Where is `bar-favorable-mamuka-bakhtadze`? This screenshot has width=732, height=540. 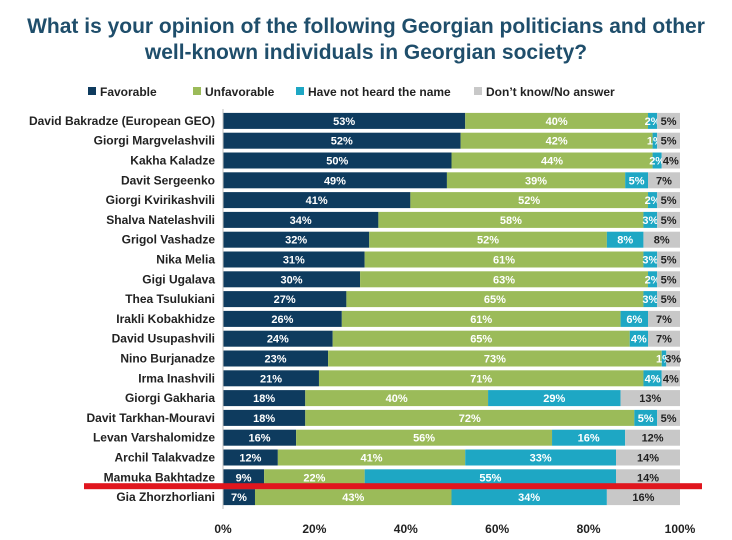
bar-favorable-mamuka-bakhtadze is located at coordinates (244, 477).